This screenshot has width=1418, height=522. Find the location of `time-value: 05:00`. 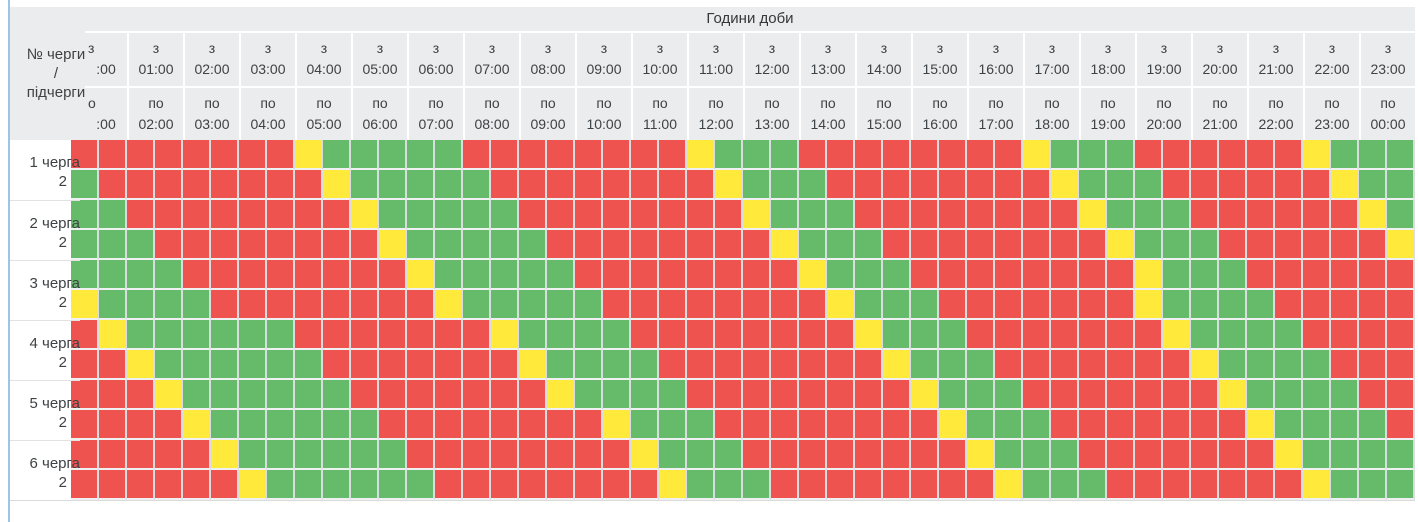

time-value: 05:00 is located at coordinates (380, 69).